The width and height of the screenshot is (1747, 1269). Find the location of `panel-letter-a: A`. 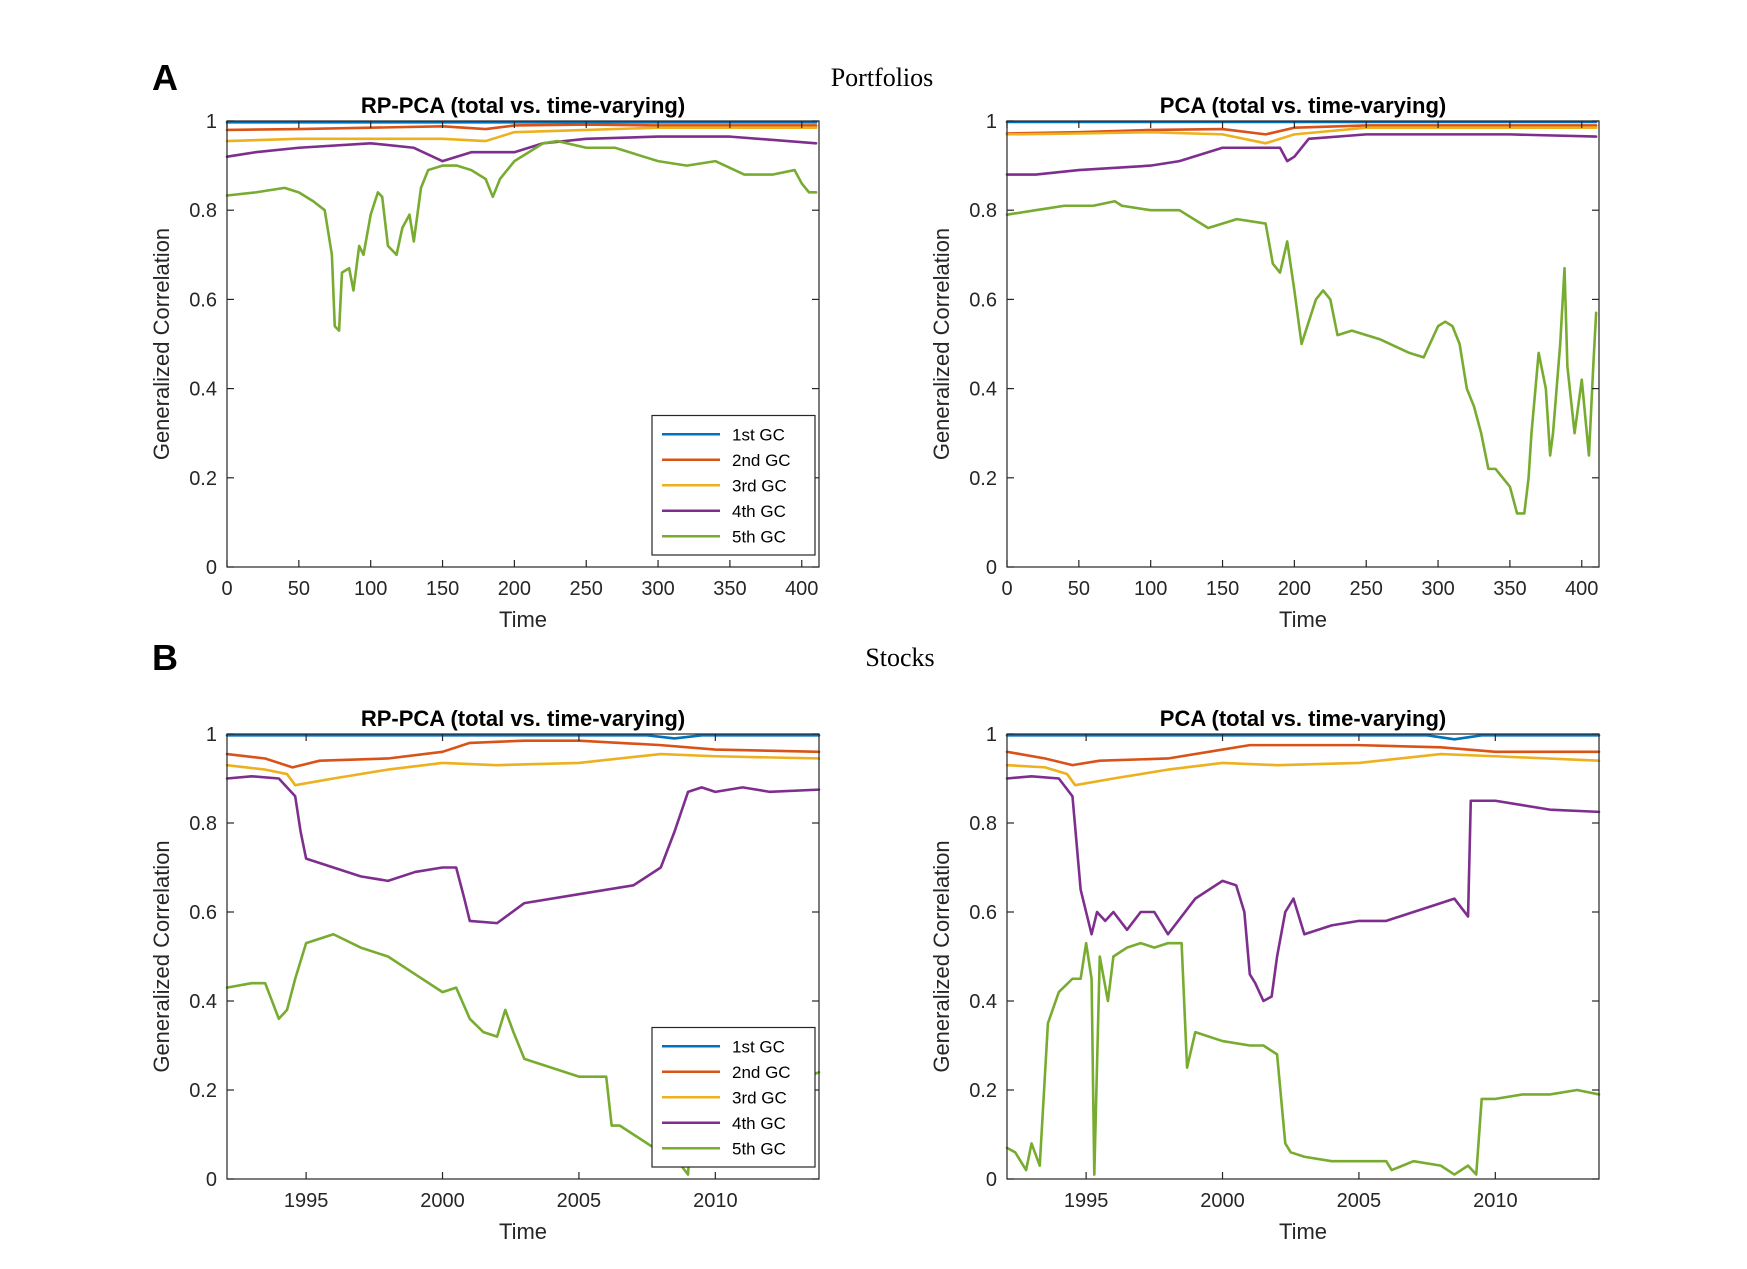

panel-letter-a: A is located at coordinates (165, 77).